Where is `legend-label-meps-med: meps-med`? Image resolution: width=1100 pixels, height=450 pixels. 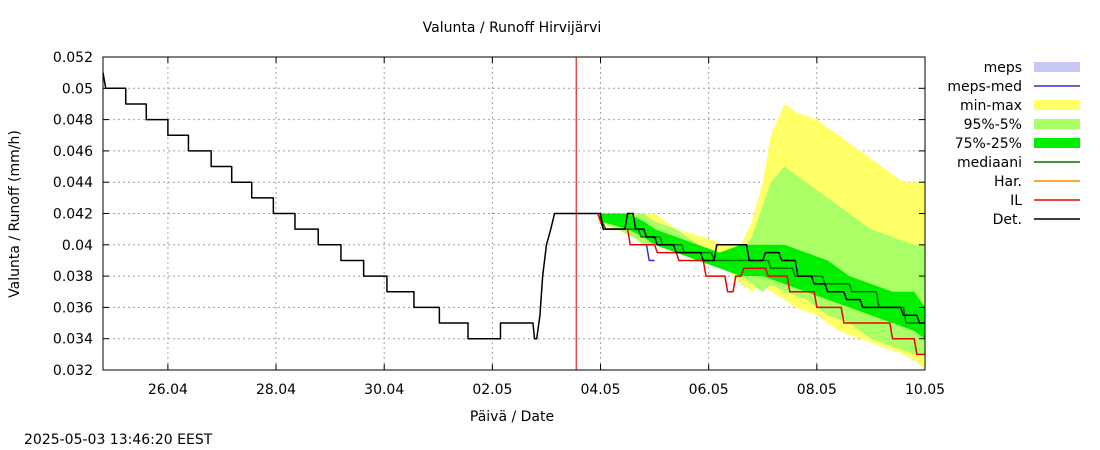
legend-label-meps-med: meps-med is located at coordinates (984, 87).